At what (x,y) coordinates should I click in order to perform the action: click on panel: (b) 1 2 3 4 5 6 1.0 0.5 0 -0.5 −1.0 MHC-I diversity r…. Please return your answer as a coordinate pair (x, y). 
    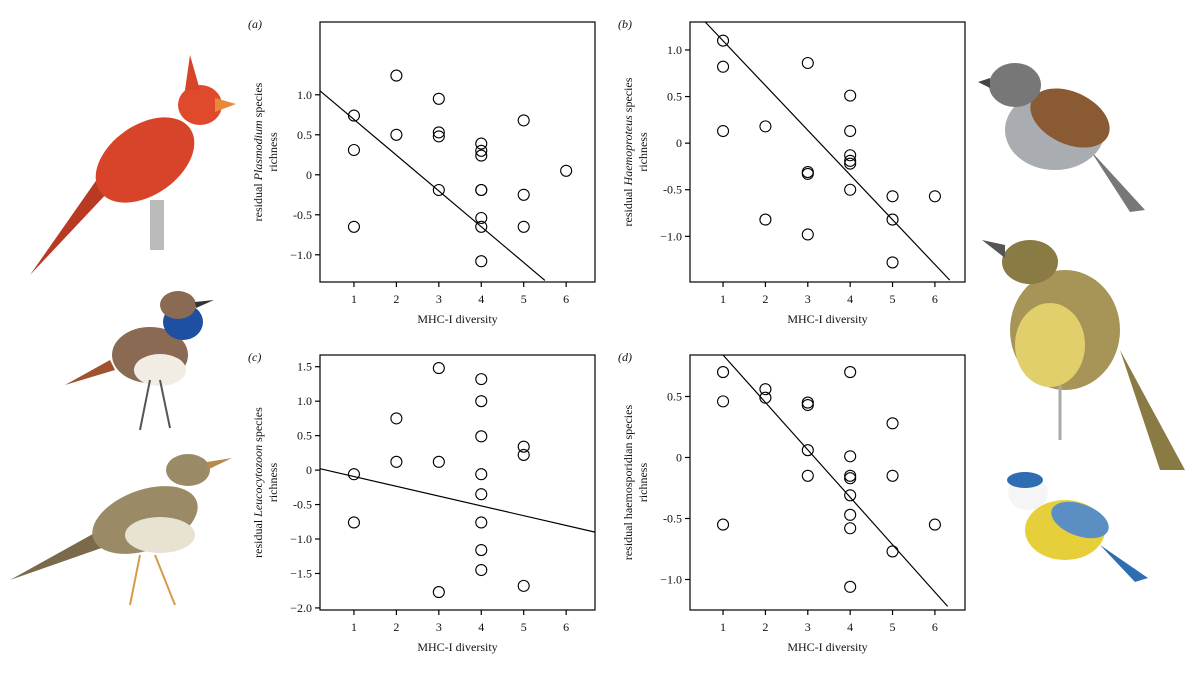
    Looking at the image, I should click on (792, 171).